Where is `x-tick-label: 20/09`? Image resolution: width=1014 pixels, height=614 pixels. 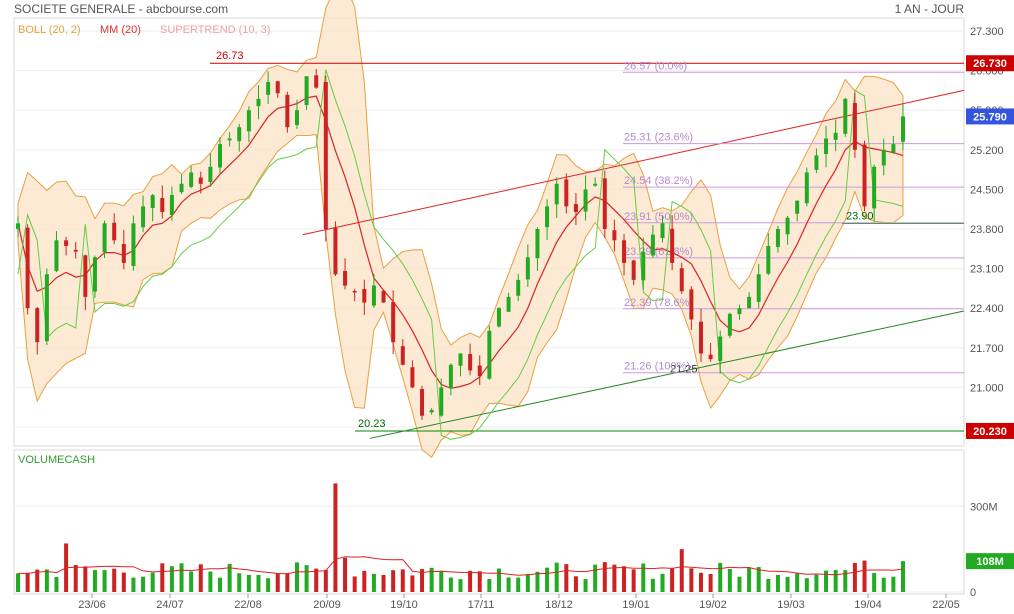 x-tick-label: 20/09 is located at coordinates (327, 605).